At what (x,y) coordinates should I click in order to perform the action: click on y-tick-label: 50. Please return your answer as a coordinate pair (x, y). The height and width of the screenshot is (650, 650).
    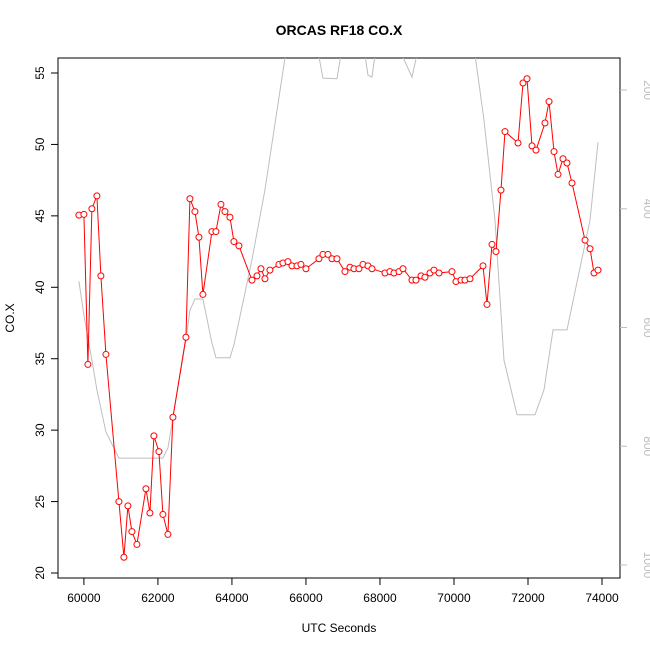
    Looking at the image, I should click on (40, 144).